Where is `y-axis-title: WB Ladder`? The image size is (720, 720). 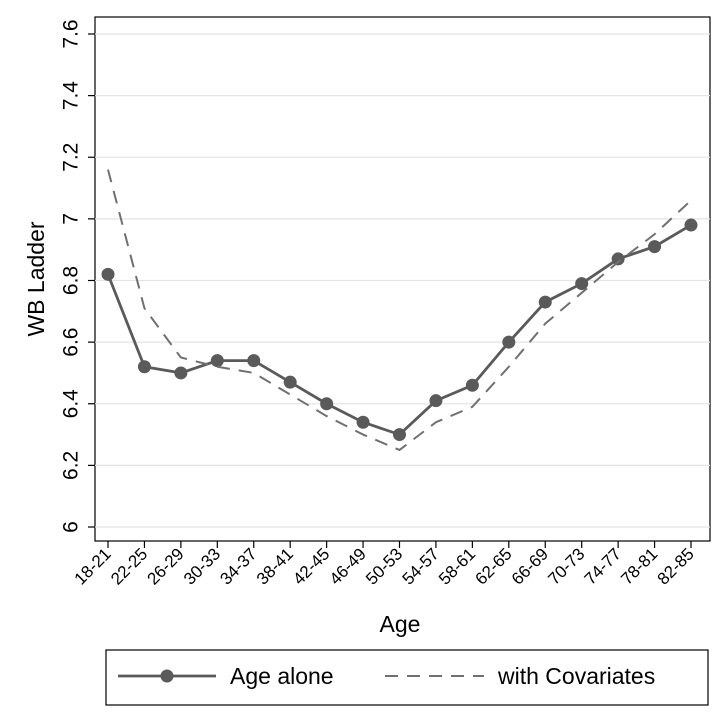 y-axis-title: WB Ladder is located at coordinates (36, 278).